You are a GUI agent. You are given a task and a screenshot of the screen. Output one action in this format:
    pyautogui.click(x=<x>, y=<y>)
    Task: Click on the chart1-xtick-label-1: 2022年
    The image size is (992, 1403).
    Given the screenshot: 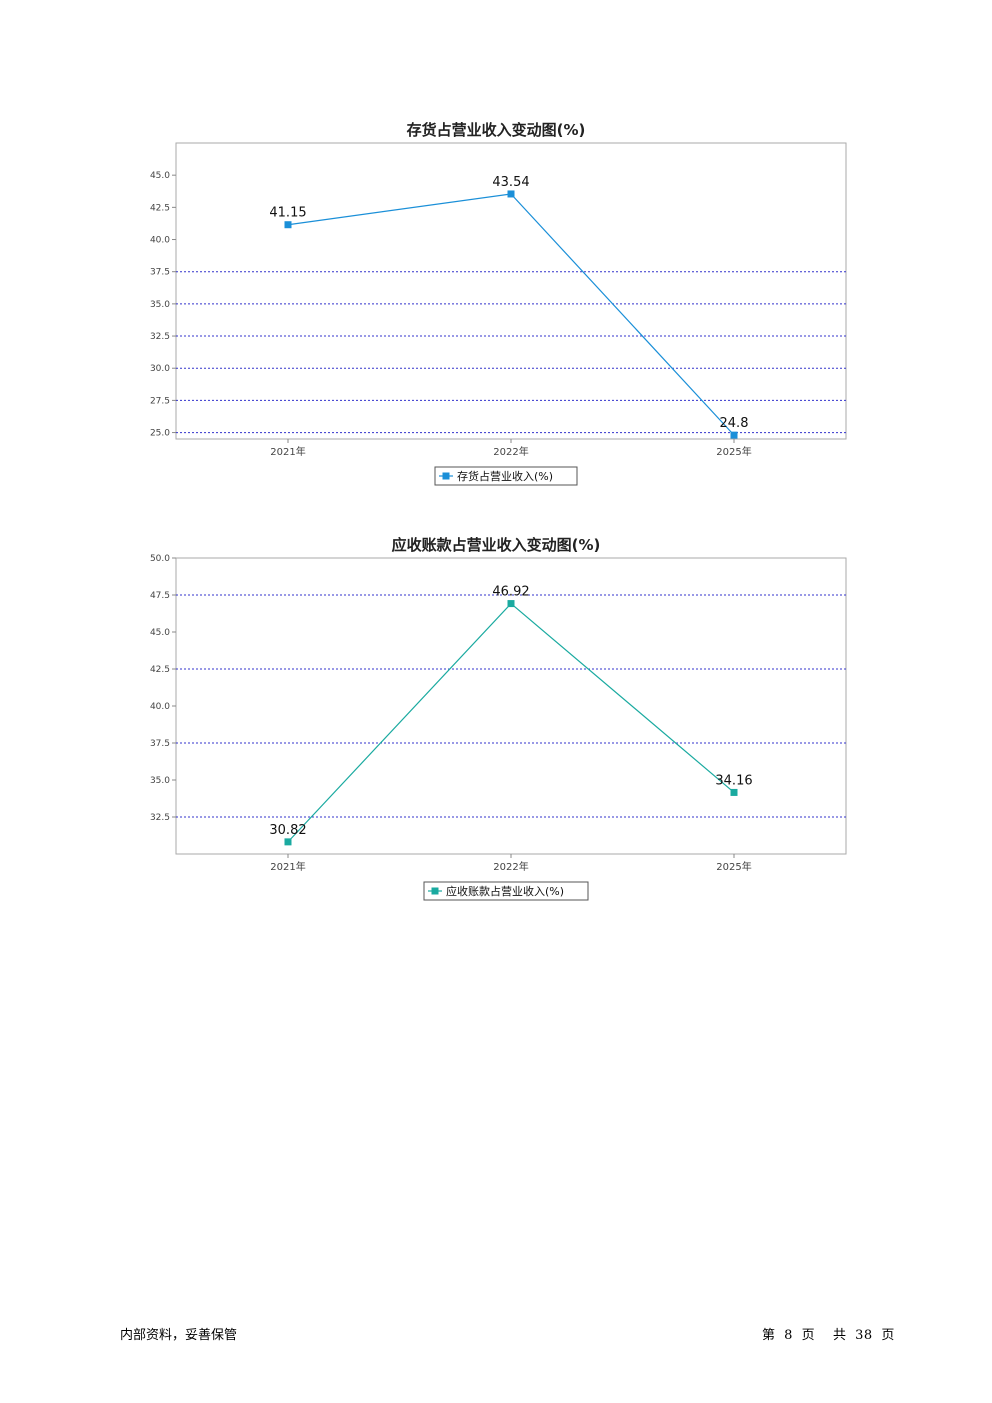 What is the action you would take?
    pyautogui.click(x=510, y=451)
    